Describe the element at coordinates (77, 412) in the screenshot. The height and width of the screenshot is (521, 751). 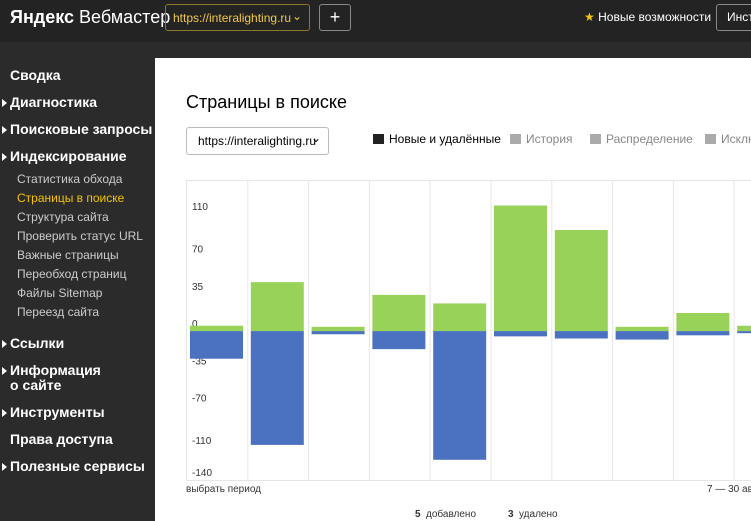
I see `menu-item: Инструменты` at that location.